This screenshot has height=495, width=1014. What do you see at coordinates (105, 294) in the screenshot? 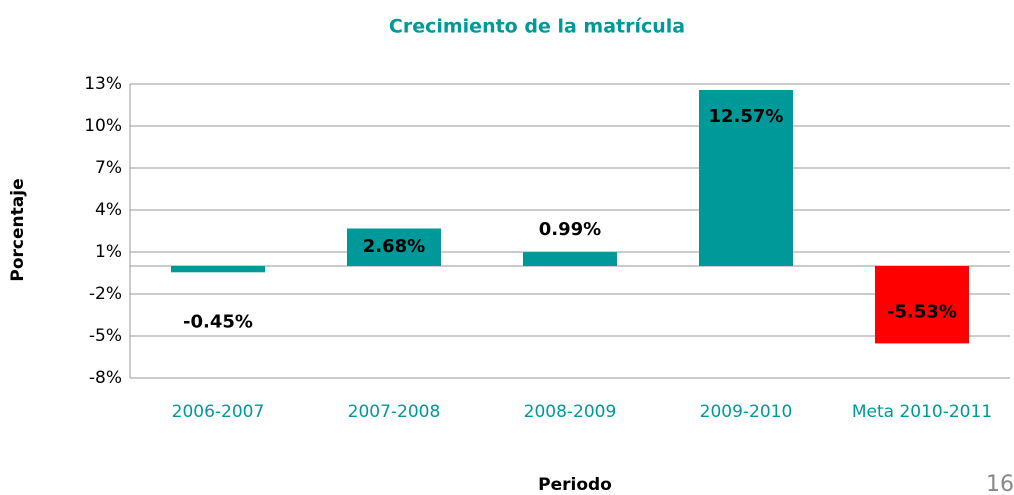
I see `y-tick-label: -2%` at bounding box center [105, 294].